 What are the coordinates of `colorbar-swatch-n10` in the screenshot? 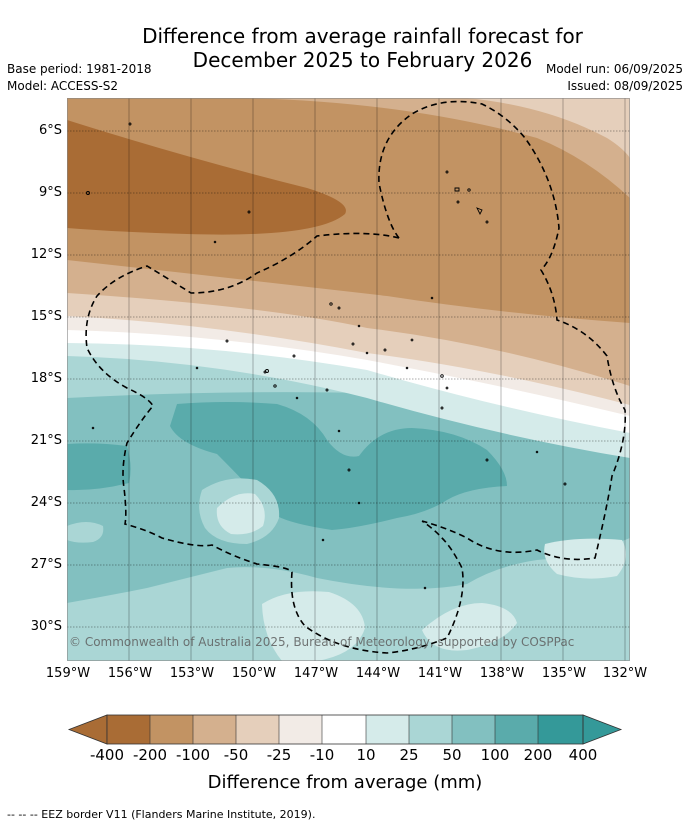 It's located at (344, 729).